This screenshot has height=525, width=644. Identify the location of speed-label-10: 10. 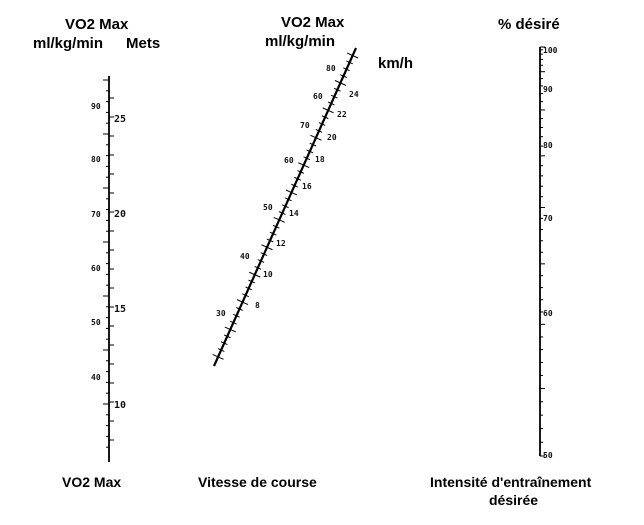
(268, 274).